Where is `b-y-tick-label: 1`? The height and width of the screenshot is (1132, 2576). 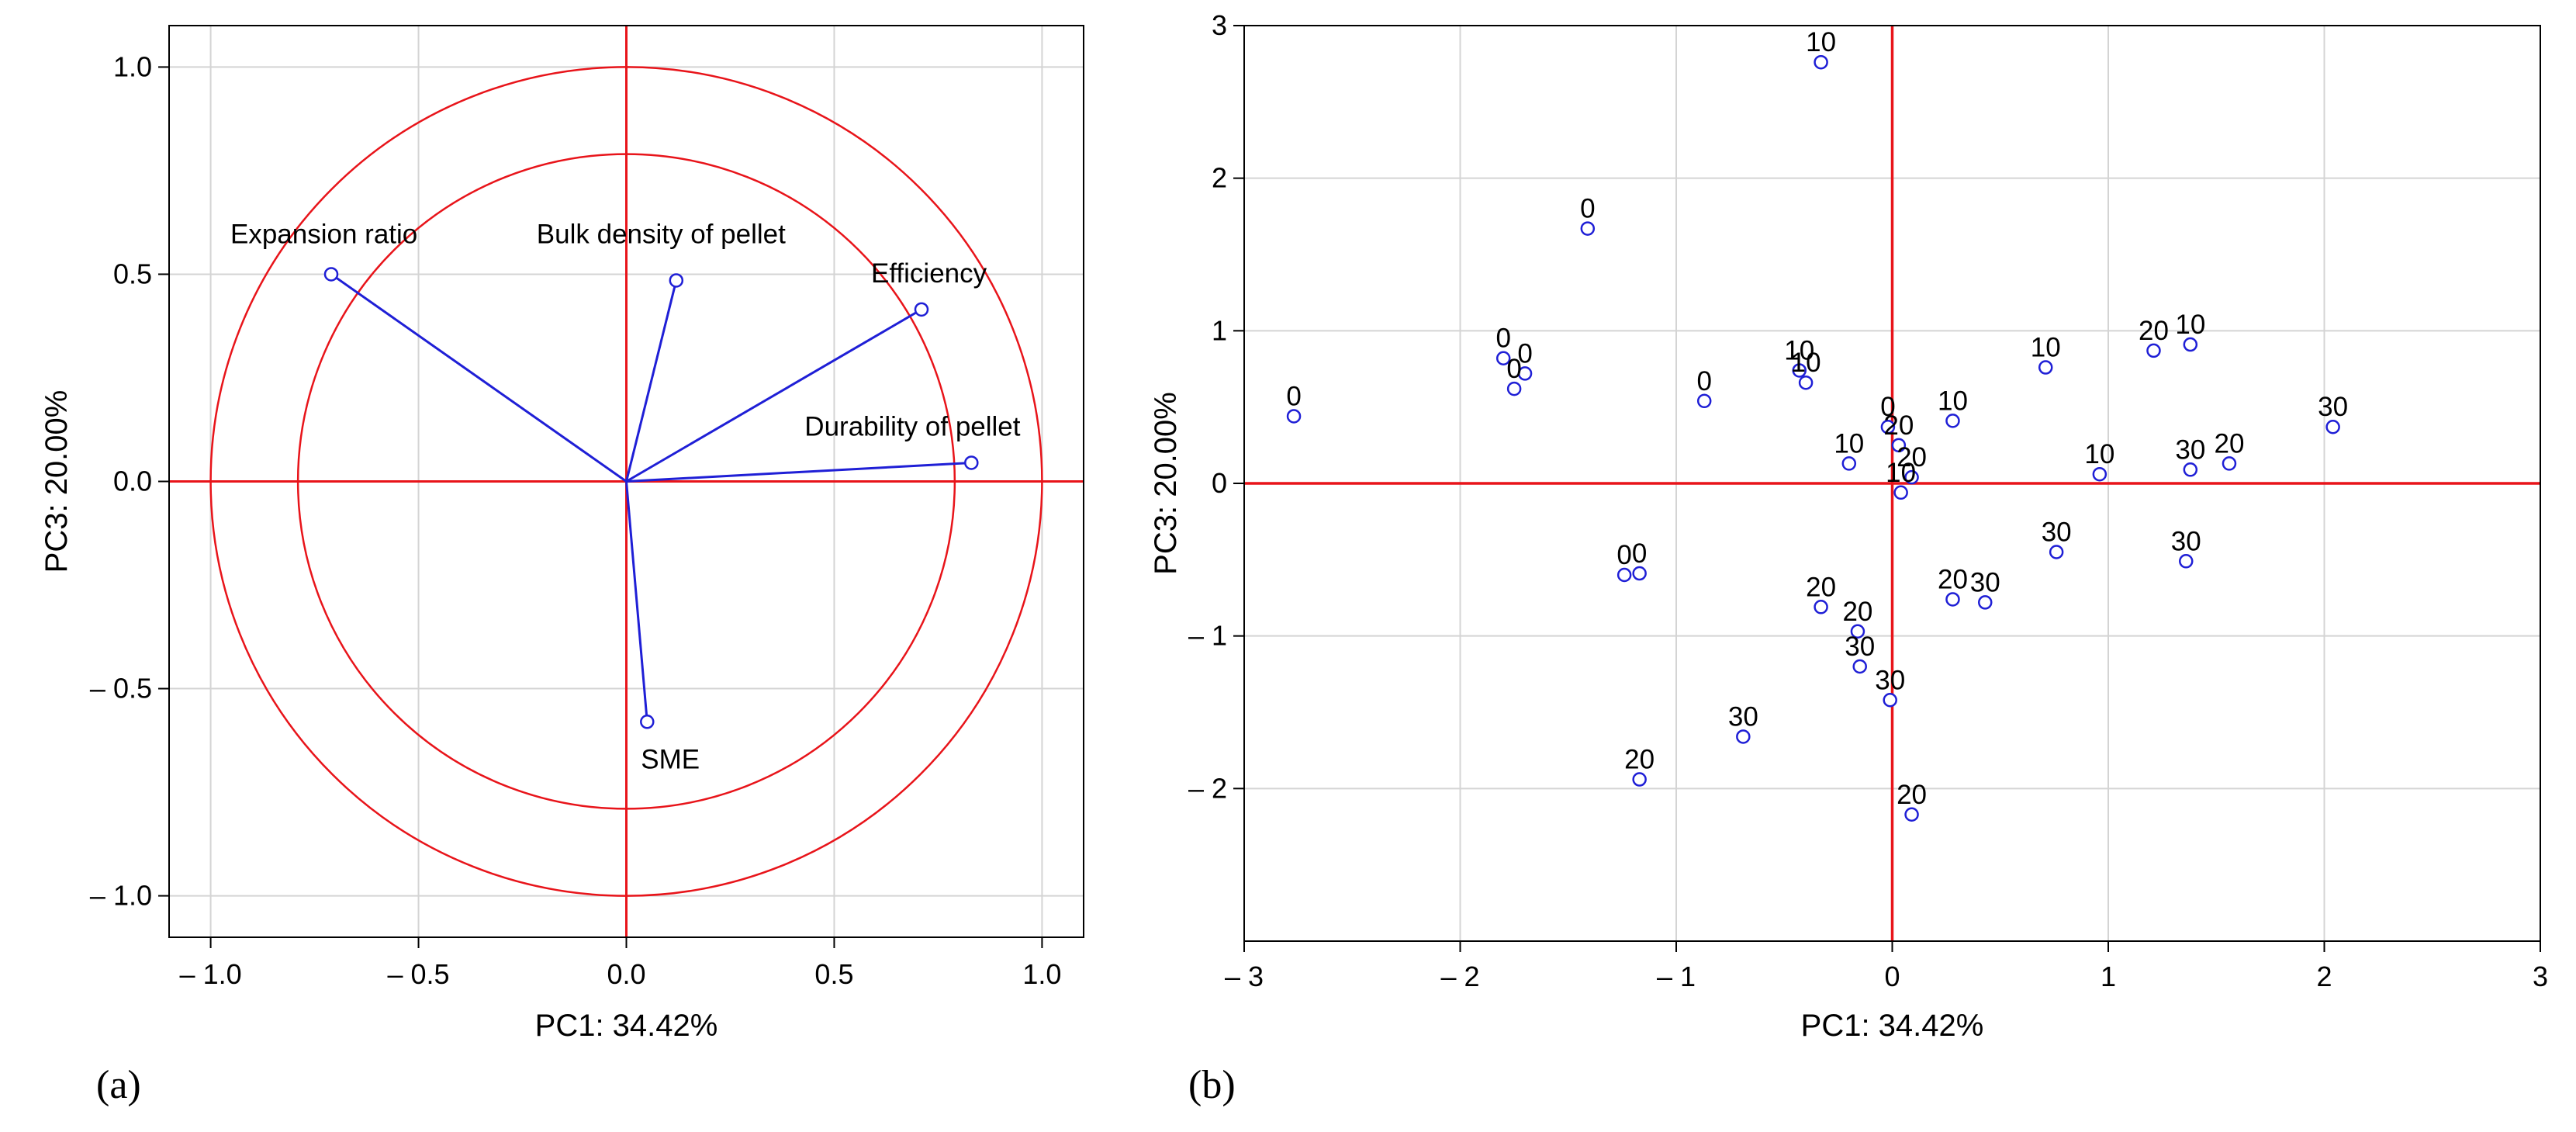
b-y-tick-label: 1 is located at coordinates (1219, 330).